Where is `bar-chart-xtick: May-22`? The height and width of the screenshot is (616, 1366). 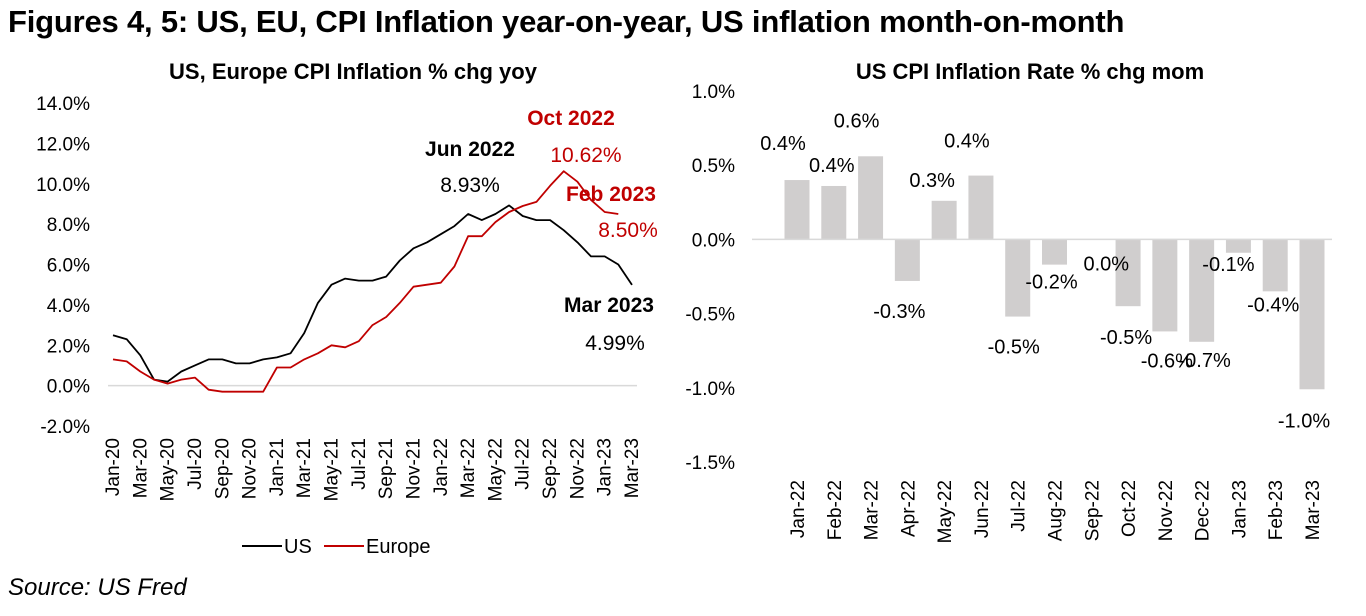 bar-chart-xtick: May-22 is located at coordinates (945, 511).